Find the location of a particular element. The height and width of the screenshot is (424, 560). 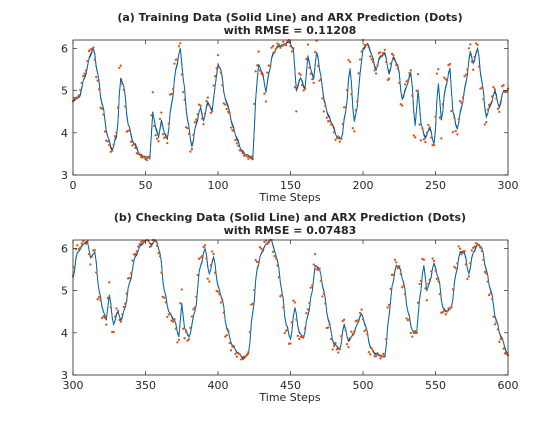

x-tick-label: 150 is located at coordinates (290, 185).